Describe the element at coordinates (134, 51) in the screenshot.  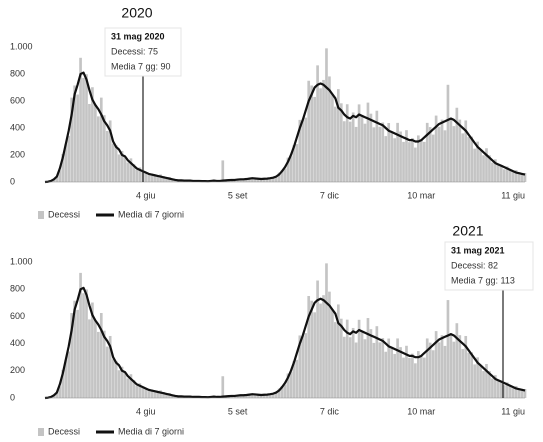
I see `tooltip-line-text: Decessi: 75` at that location.